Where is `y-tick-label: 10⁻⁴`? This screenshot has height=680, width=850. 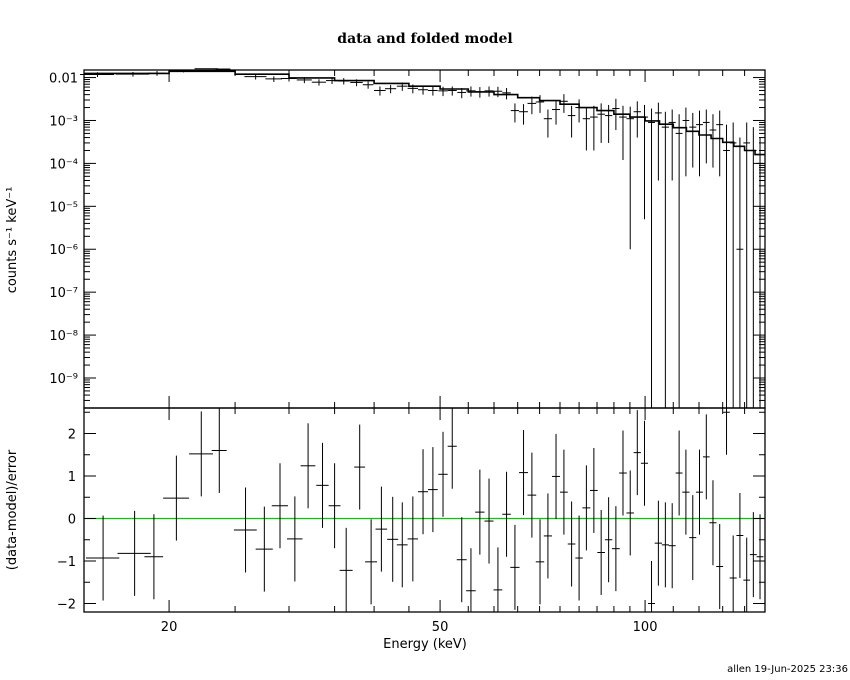
y-tick-label: 10⁻⁴ is located at coordinates (63, 164).